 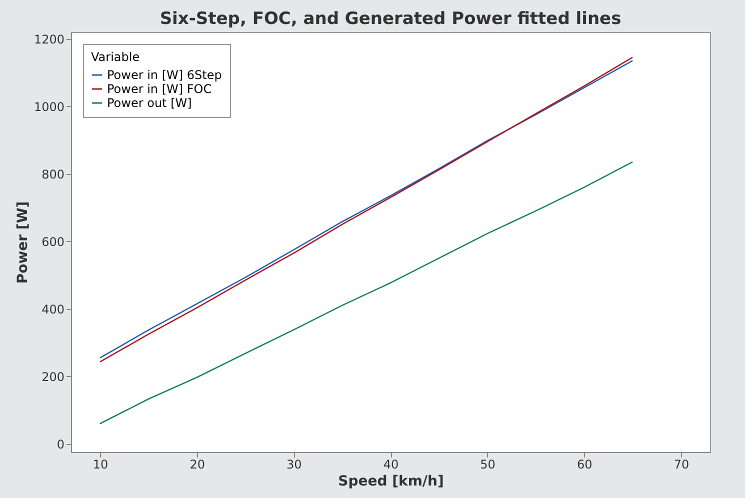 What do you see at coordinates (49, 107) in the screenshot?
I see `y-tick-label: 1000` at bounding box center [49, 107].